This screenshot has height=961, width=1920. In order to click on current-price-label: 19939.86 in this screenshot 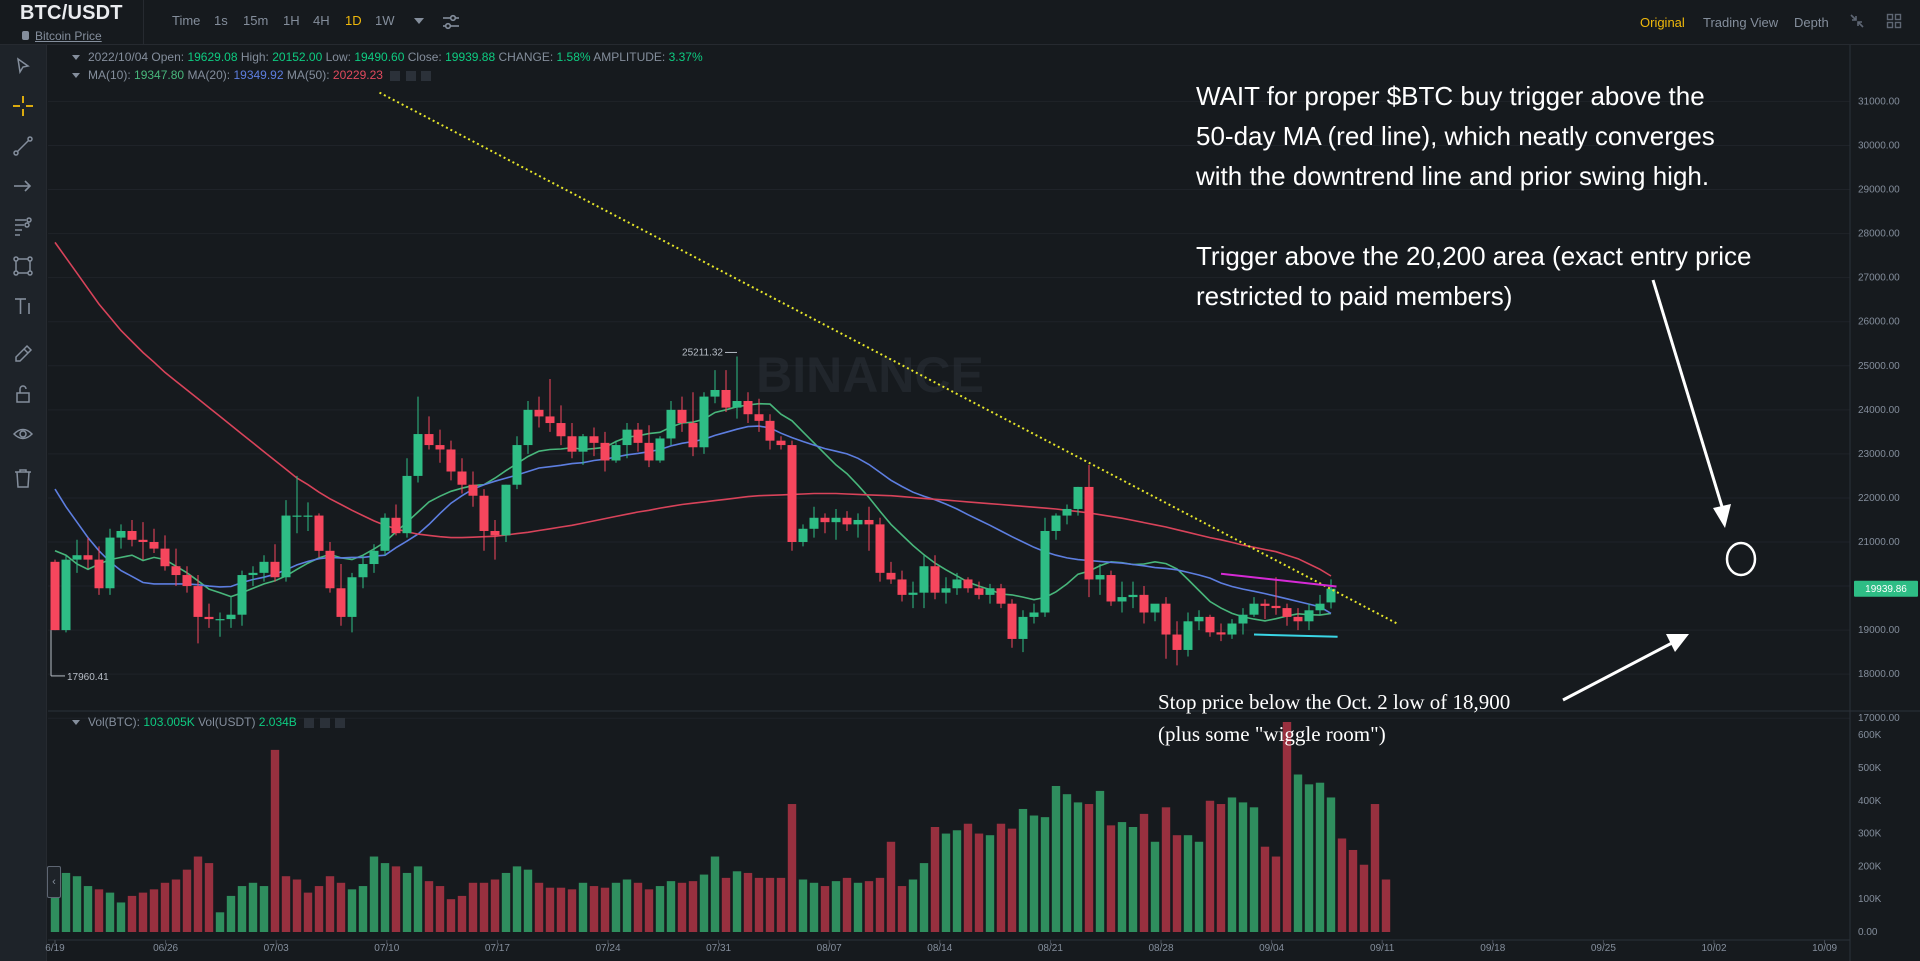, I will do `click(1886, 589)`.